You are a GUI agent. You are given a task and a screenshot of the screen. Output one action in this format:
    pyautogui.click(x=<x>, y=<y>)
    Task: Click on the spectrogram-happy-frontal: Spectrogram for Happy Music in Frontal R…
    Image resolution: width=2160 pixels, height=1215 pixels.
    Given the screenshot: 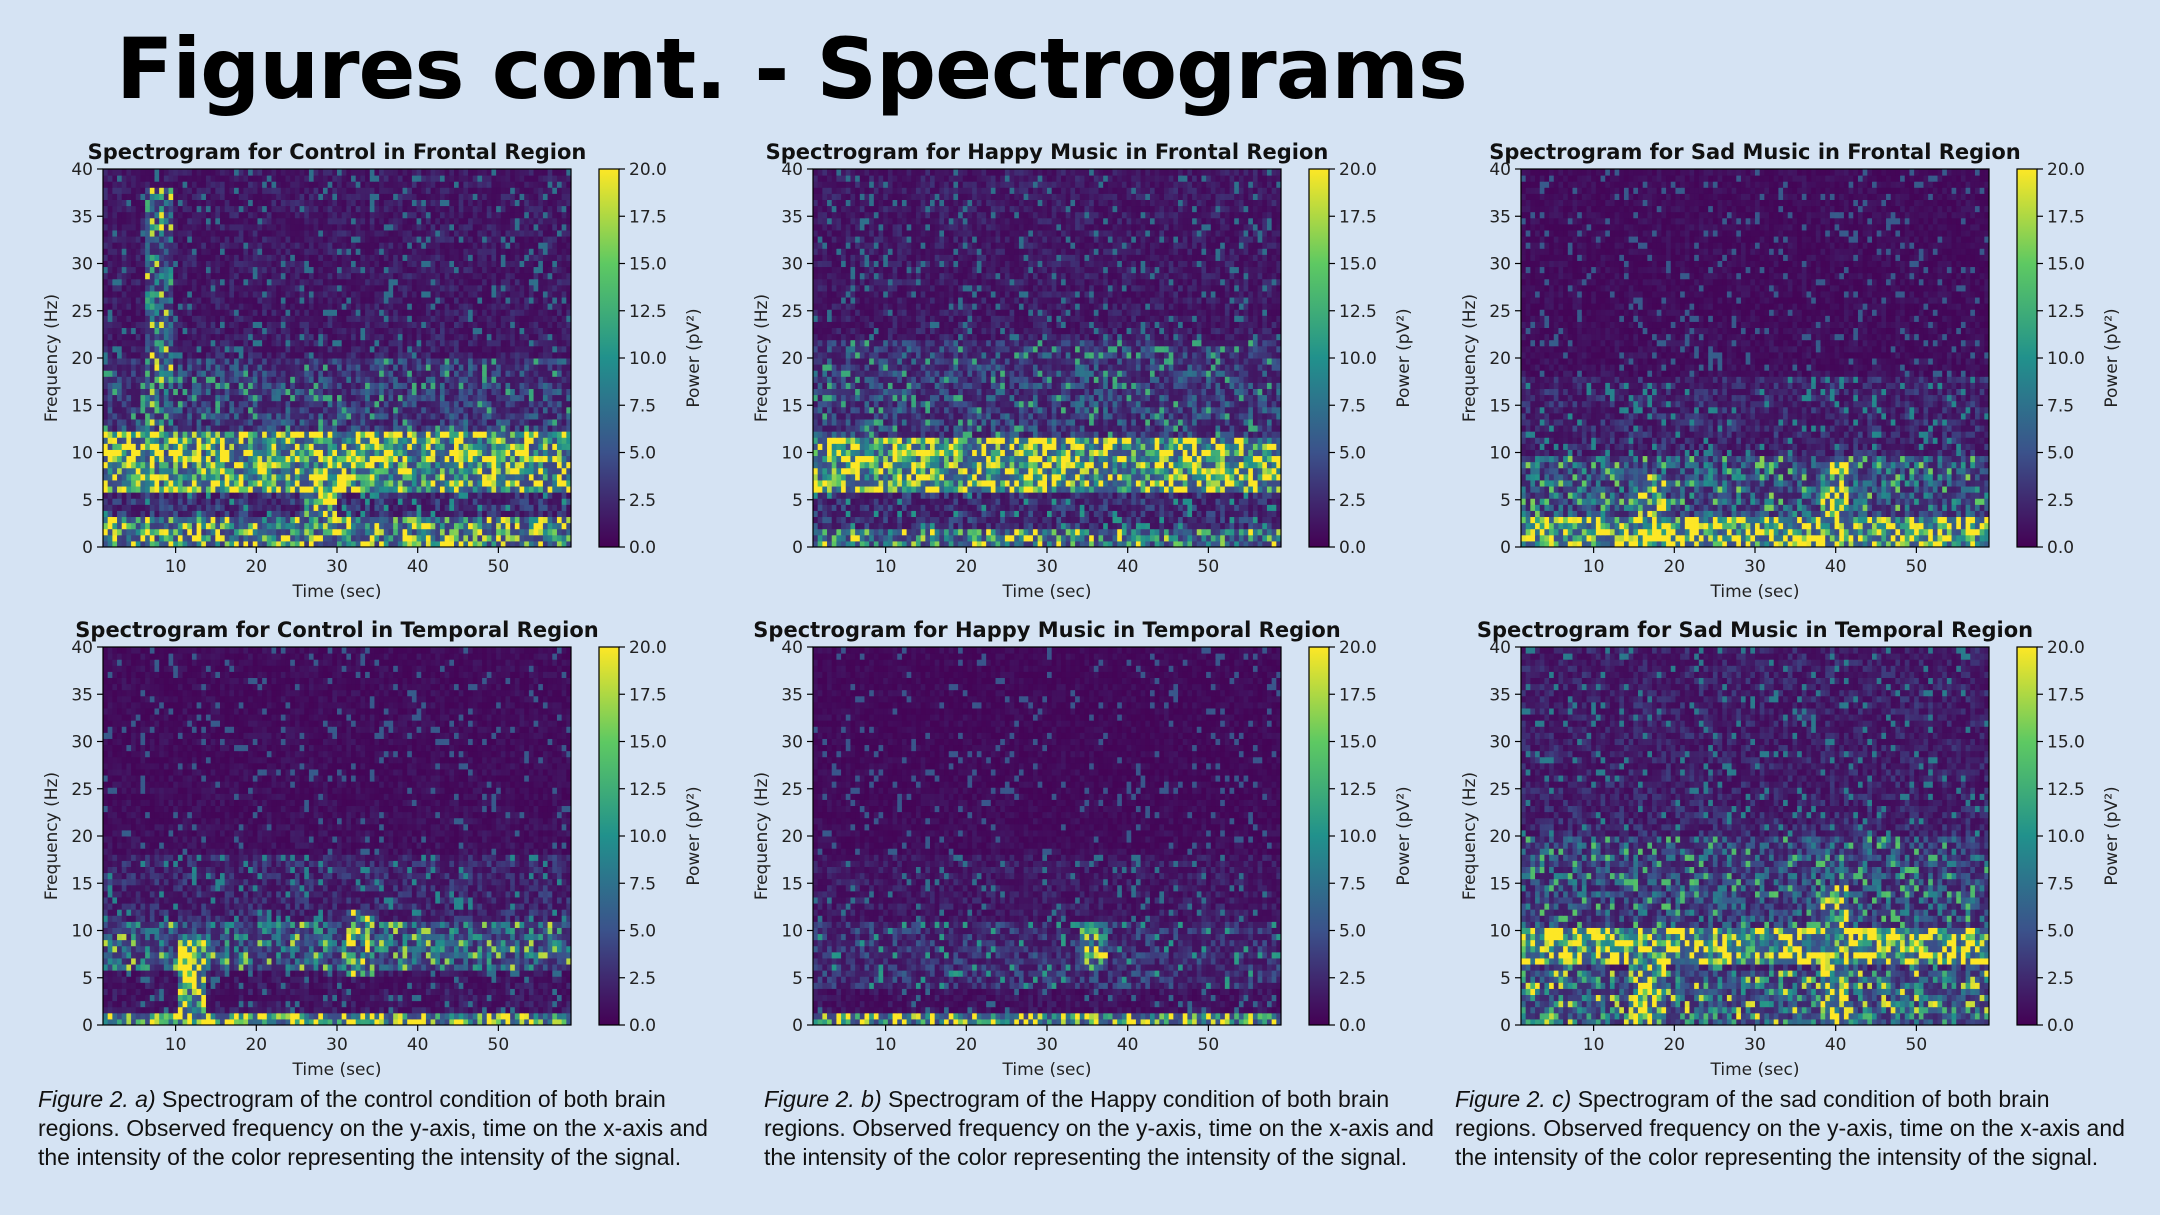 What is the action you would take?
    pyautogui.click(x=1100, y=367)
    